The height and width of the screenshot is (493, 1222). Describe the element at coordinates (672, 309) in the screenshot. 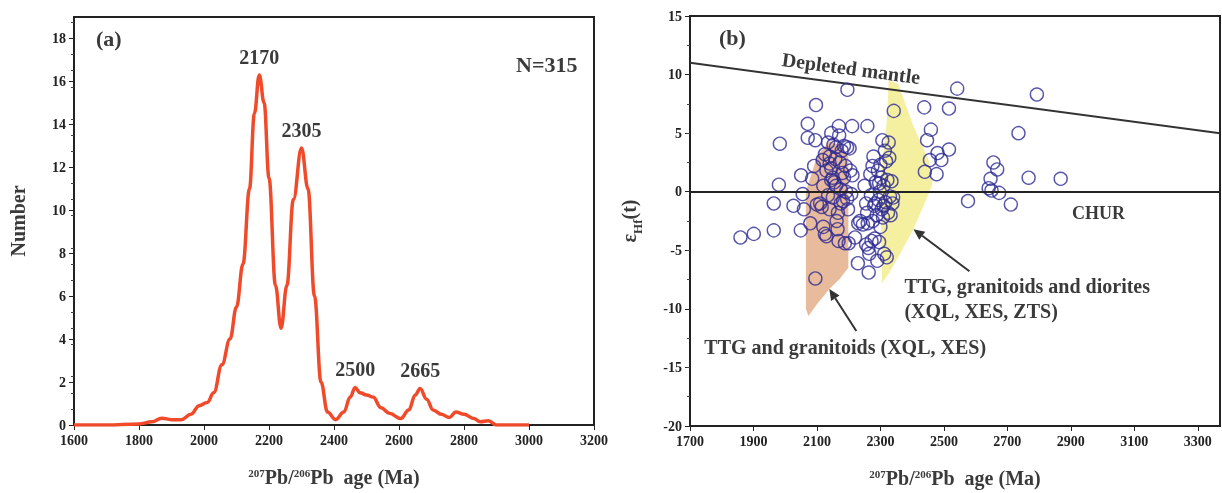

I see `y-tick-label: -10` at that location.